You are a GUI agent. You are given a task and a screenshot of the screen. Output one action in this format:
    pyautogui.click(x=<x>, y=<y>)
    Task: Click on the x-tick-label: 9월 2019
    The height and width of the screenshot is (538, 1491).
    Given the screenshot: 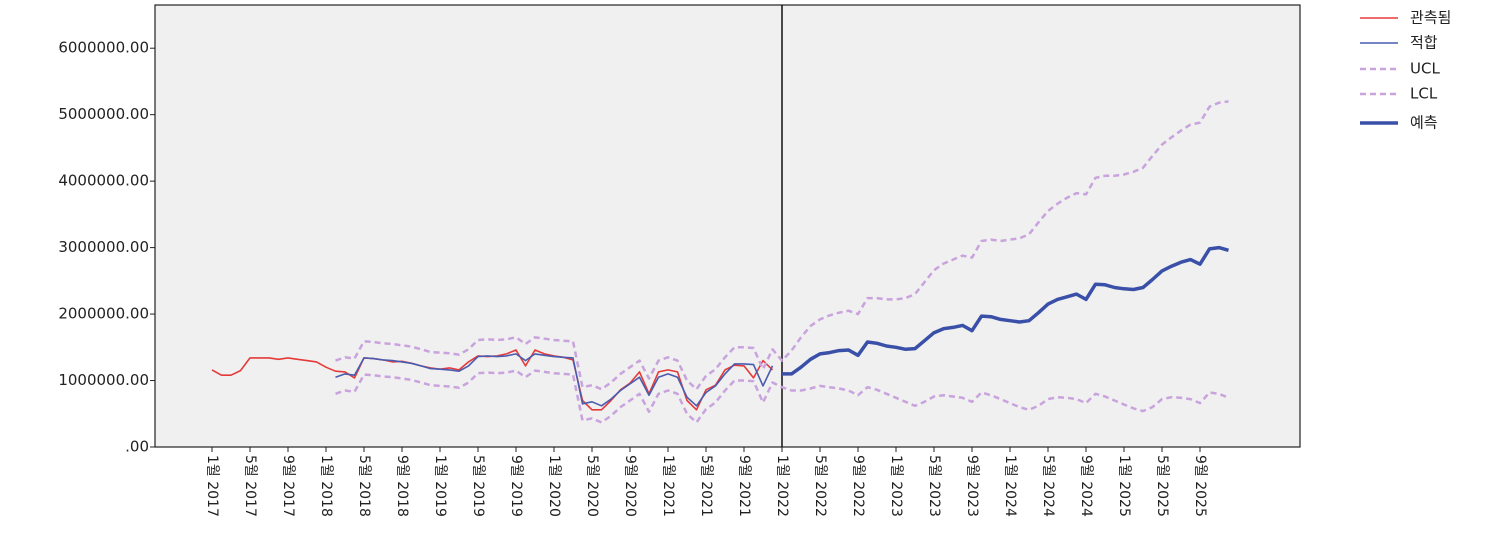 What is the action you would take?
    pyautogui.click(x=516, y=486)
    